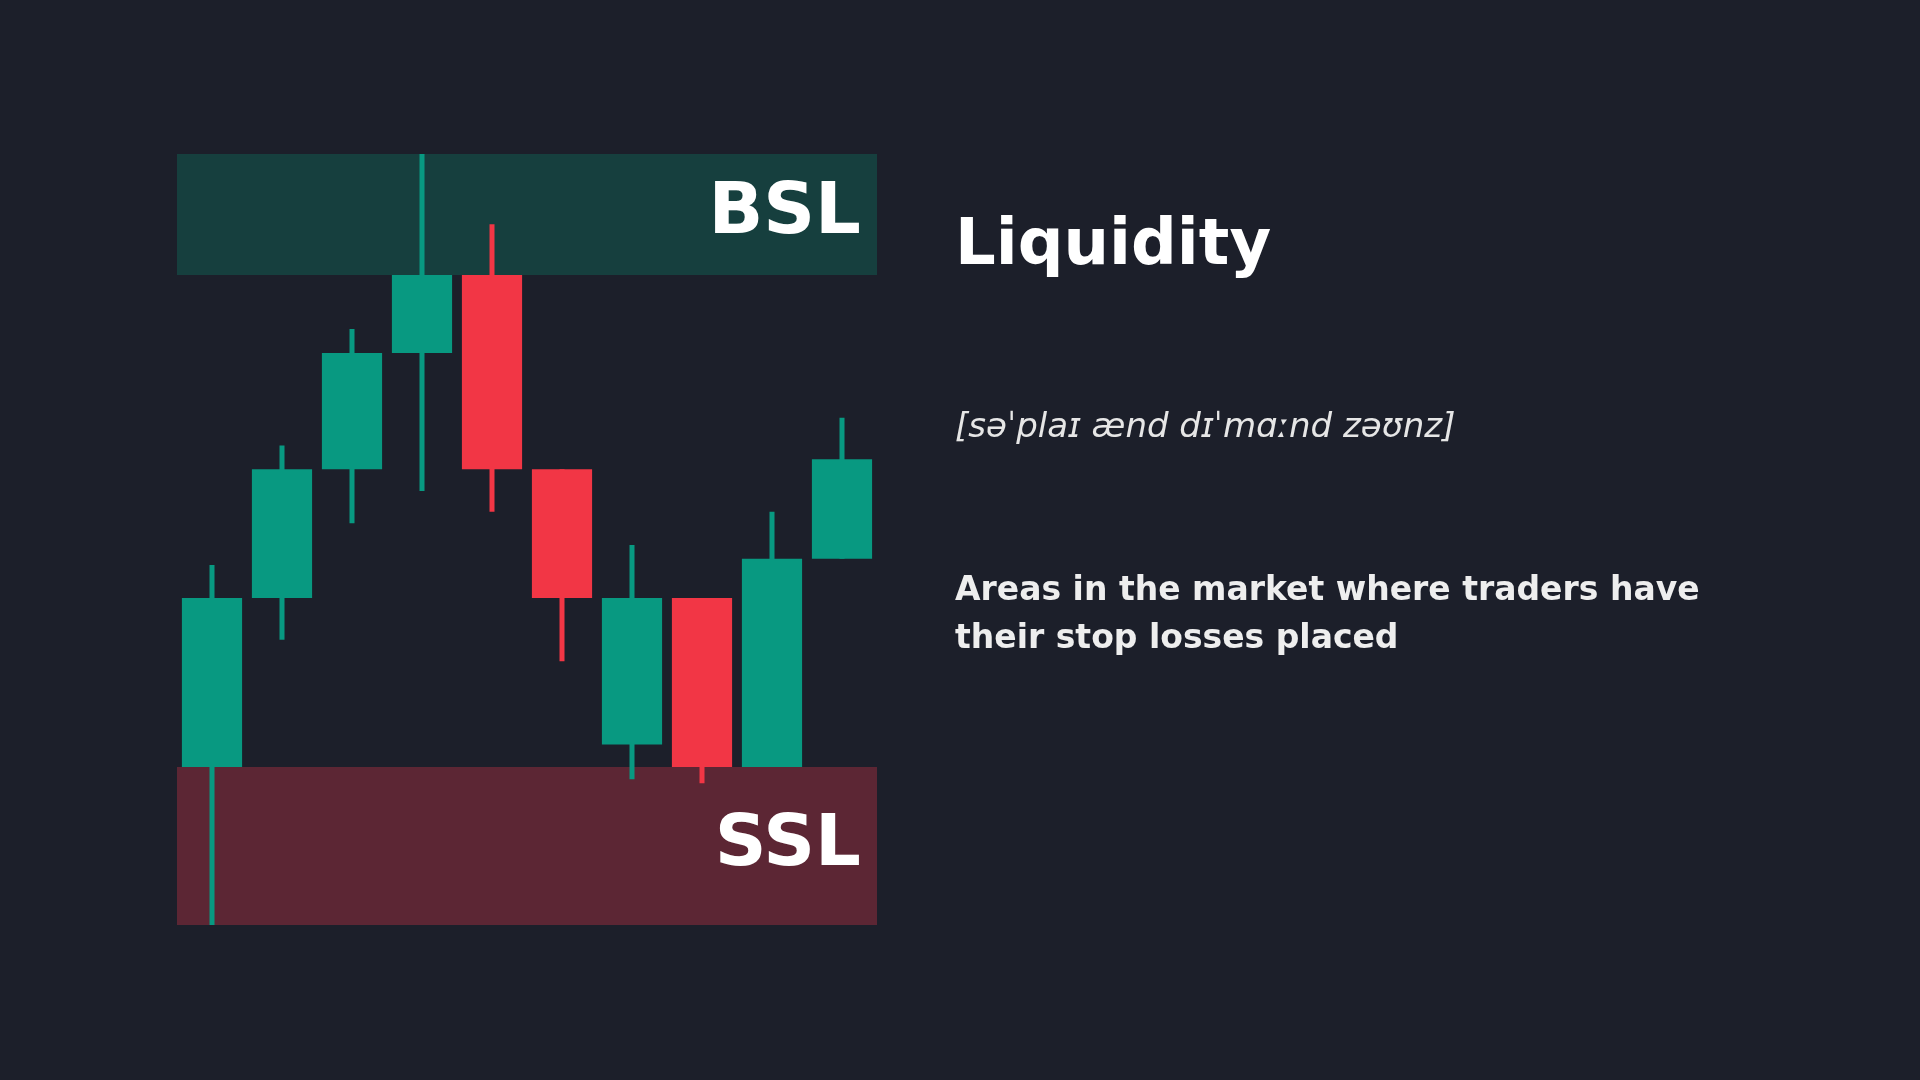  What do you see at coordinates (787, 839) in the screenshot?
I see `band-label: SSL` at bounding box center [787, 839].